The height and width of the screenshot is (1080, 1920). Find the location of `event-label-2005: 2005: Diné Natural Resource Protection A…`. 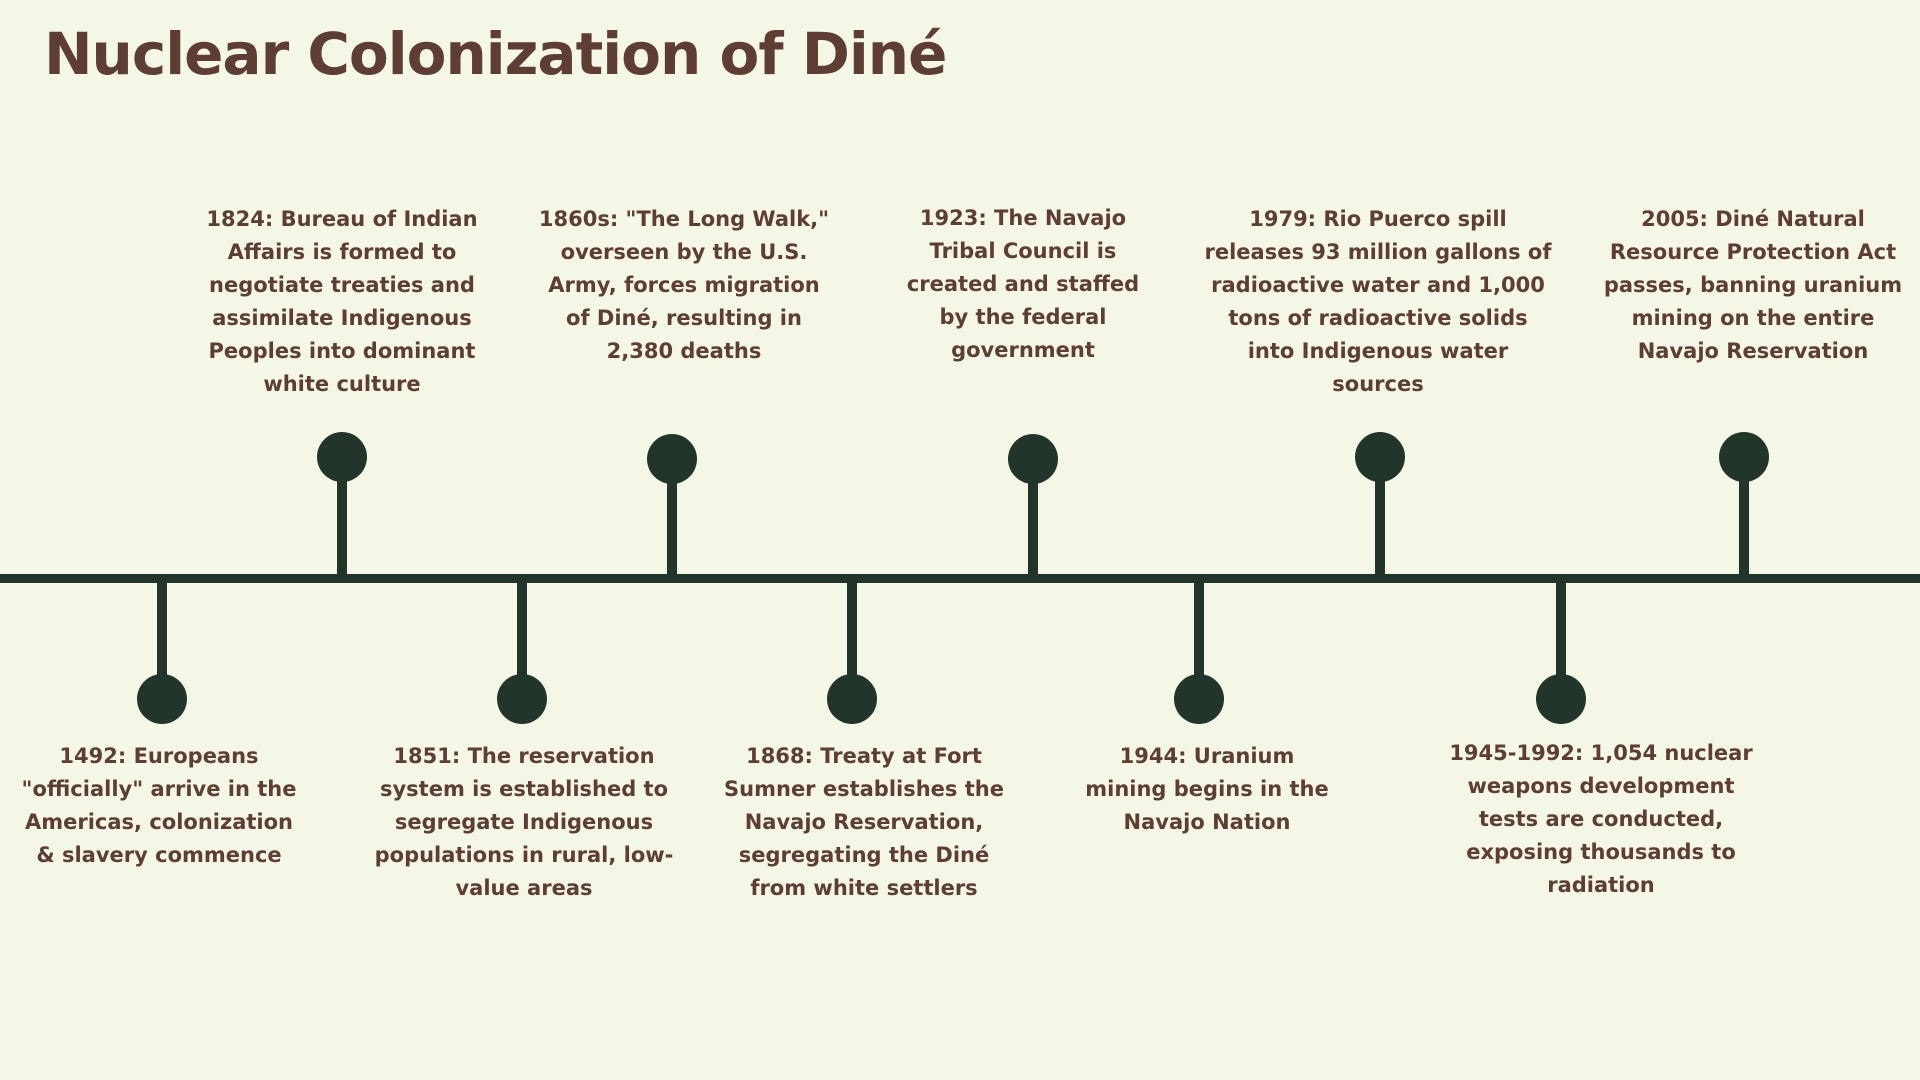

event-label-2005: 2005: Diné Natural Resource Protection A… is located at coordinates (1753, 285).